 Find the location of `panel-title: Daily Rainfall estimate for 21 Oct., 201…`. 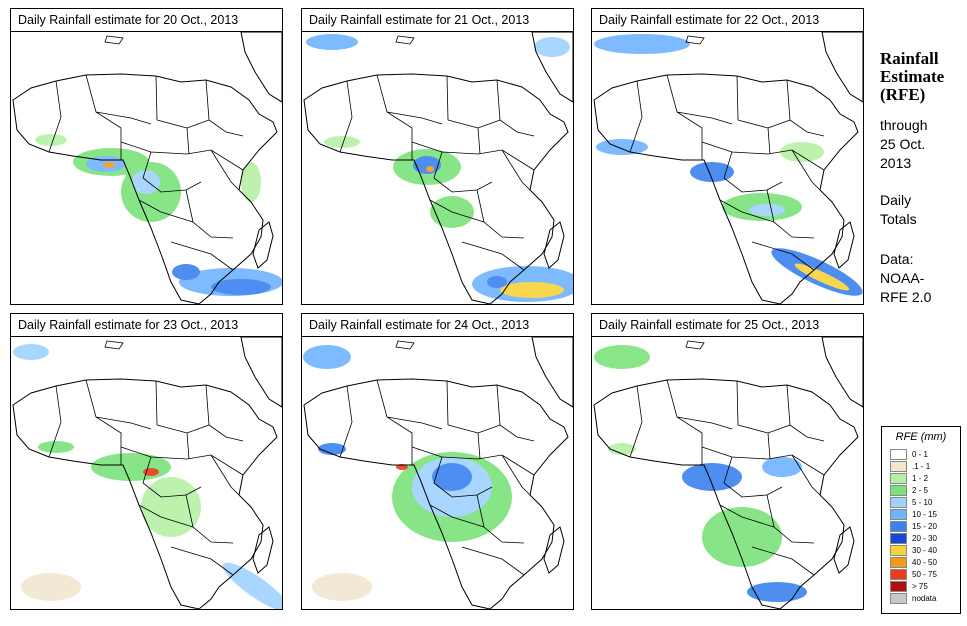

panel-title: Daily Rainfall estimate for 21 Oct., 201… is located at coordinates (437, 20).